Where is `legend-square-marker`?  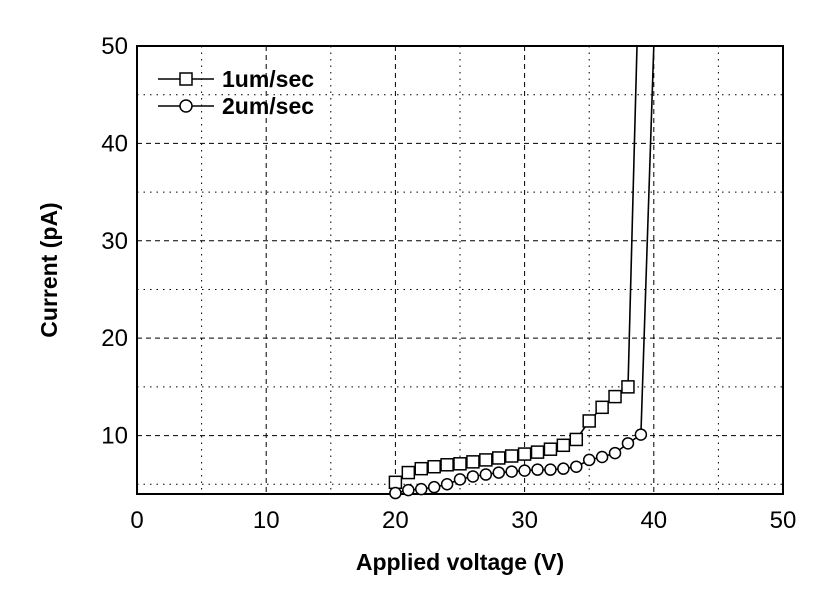
legend-square-marker is located at coordinates (186, 79).